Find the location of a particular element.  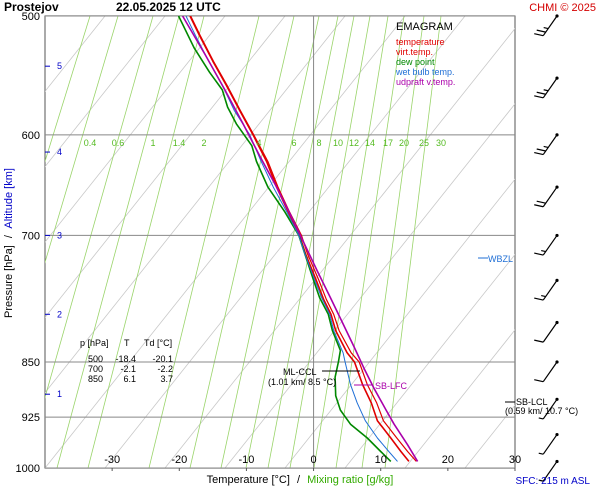

mixing-ratio-label: 2 is located at coordinates (203, 143).